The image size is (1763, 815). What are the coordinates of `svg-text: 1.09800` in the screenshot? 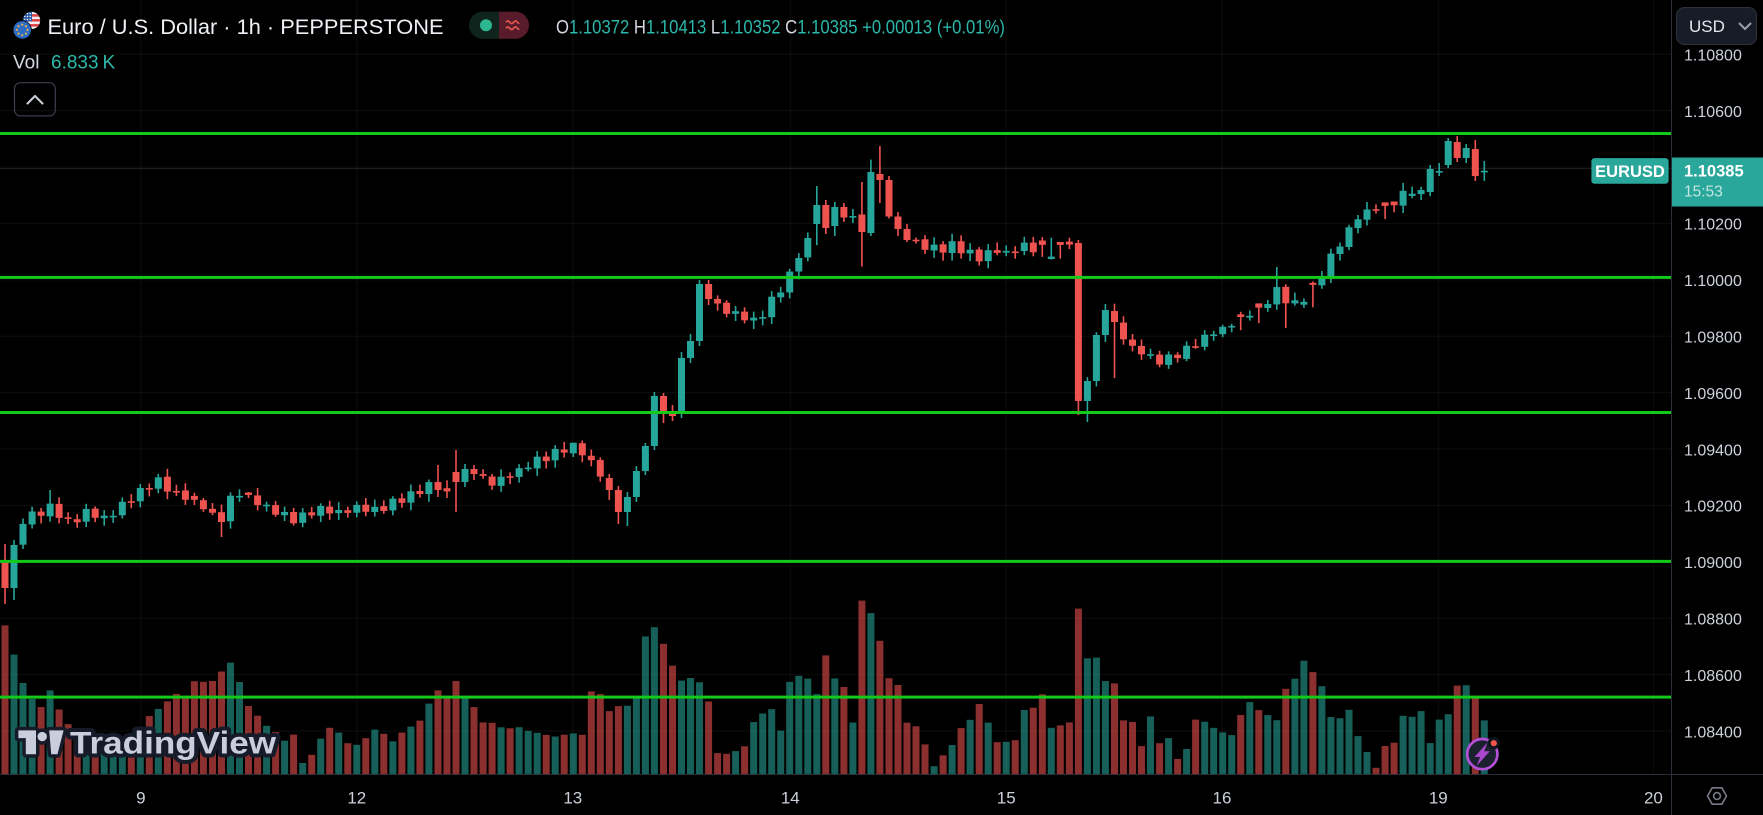 It's located at (1713, 338).